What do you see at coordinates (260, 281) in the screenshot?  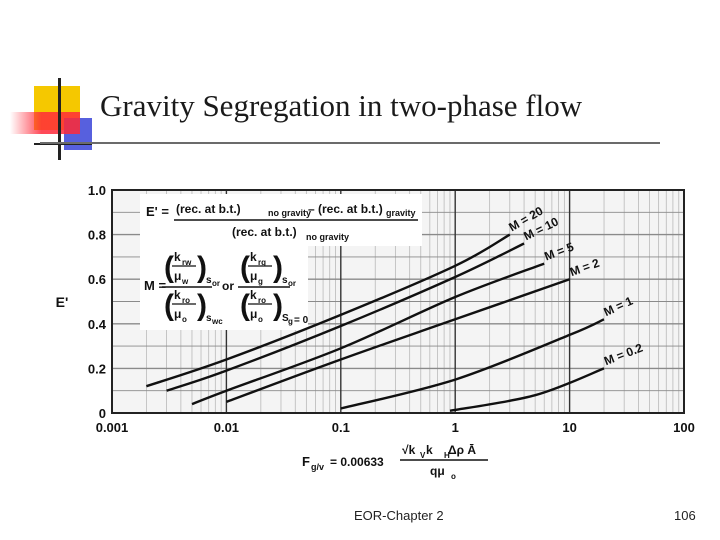 I see `m-right-num-mu-sub: g` at bounding box center [260, 281].